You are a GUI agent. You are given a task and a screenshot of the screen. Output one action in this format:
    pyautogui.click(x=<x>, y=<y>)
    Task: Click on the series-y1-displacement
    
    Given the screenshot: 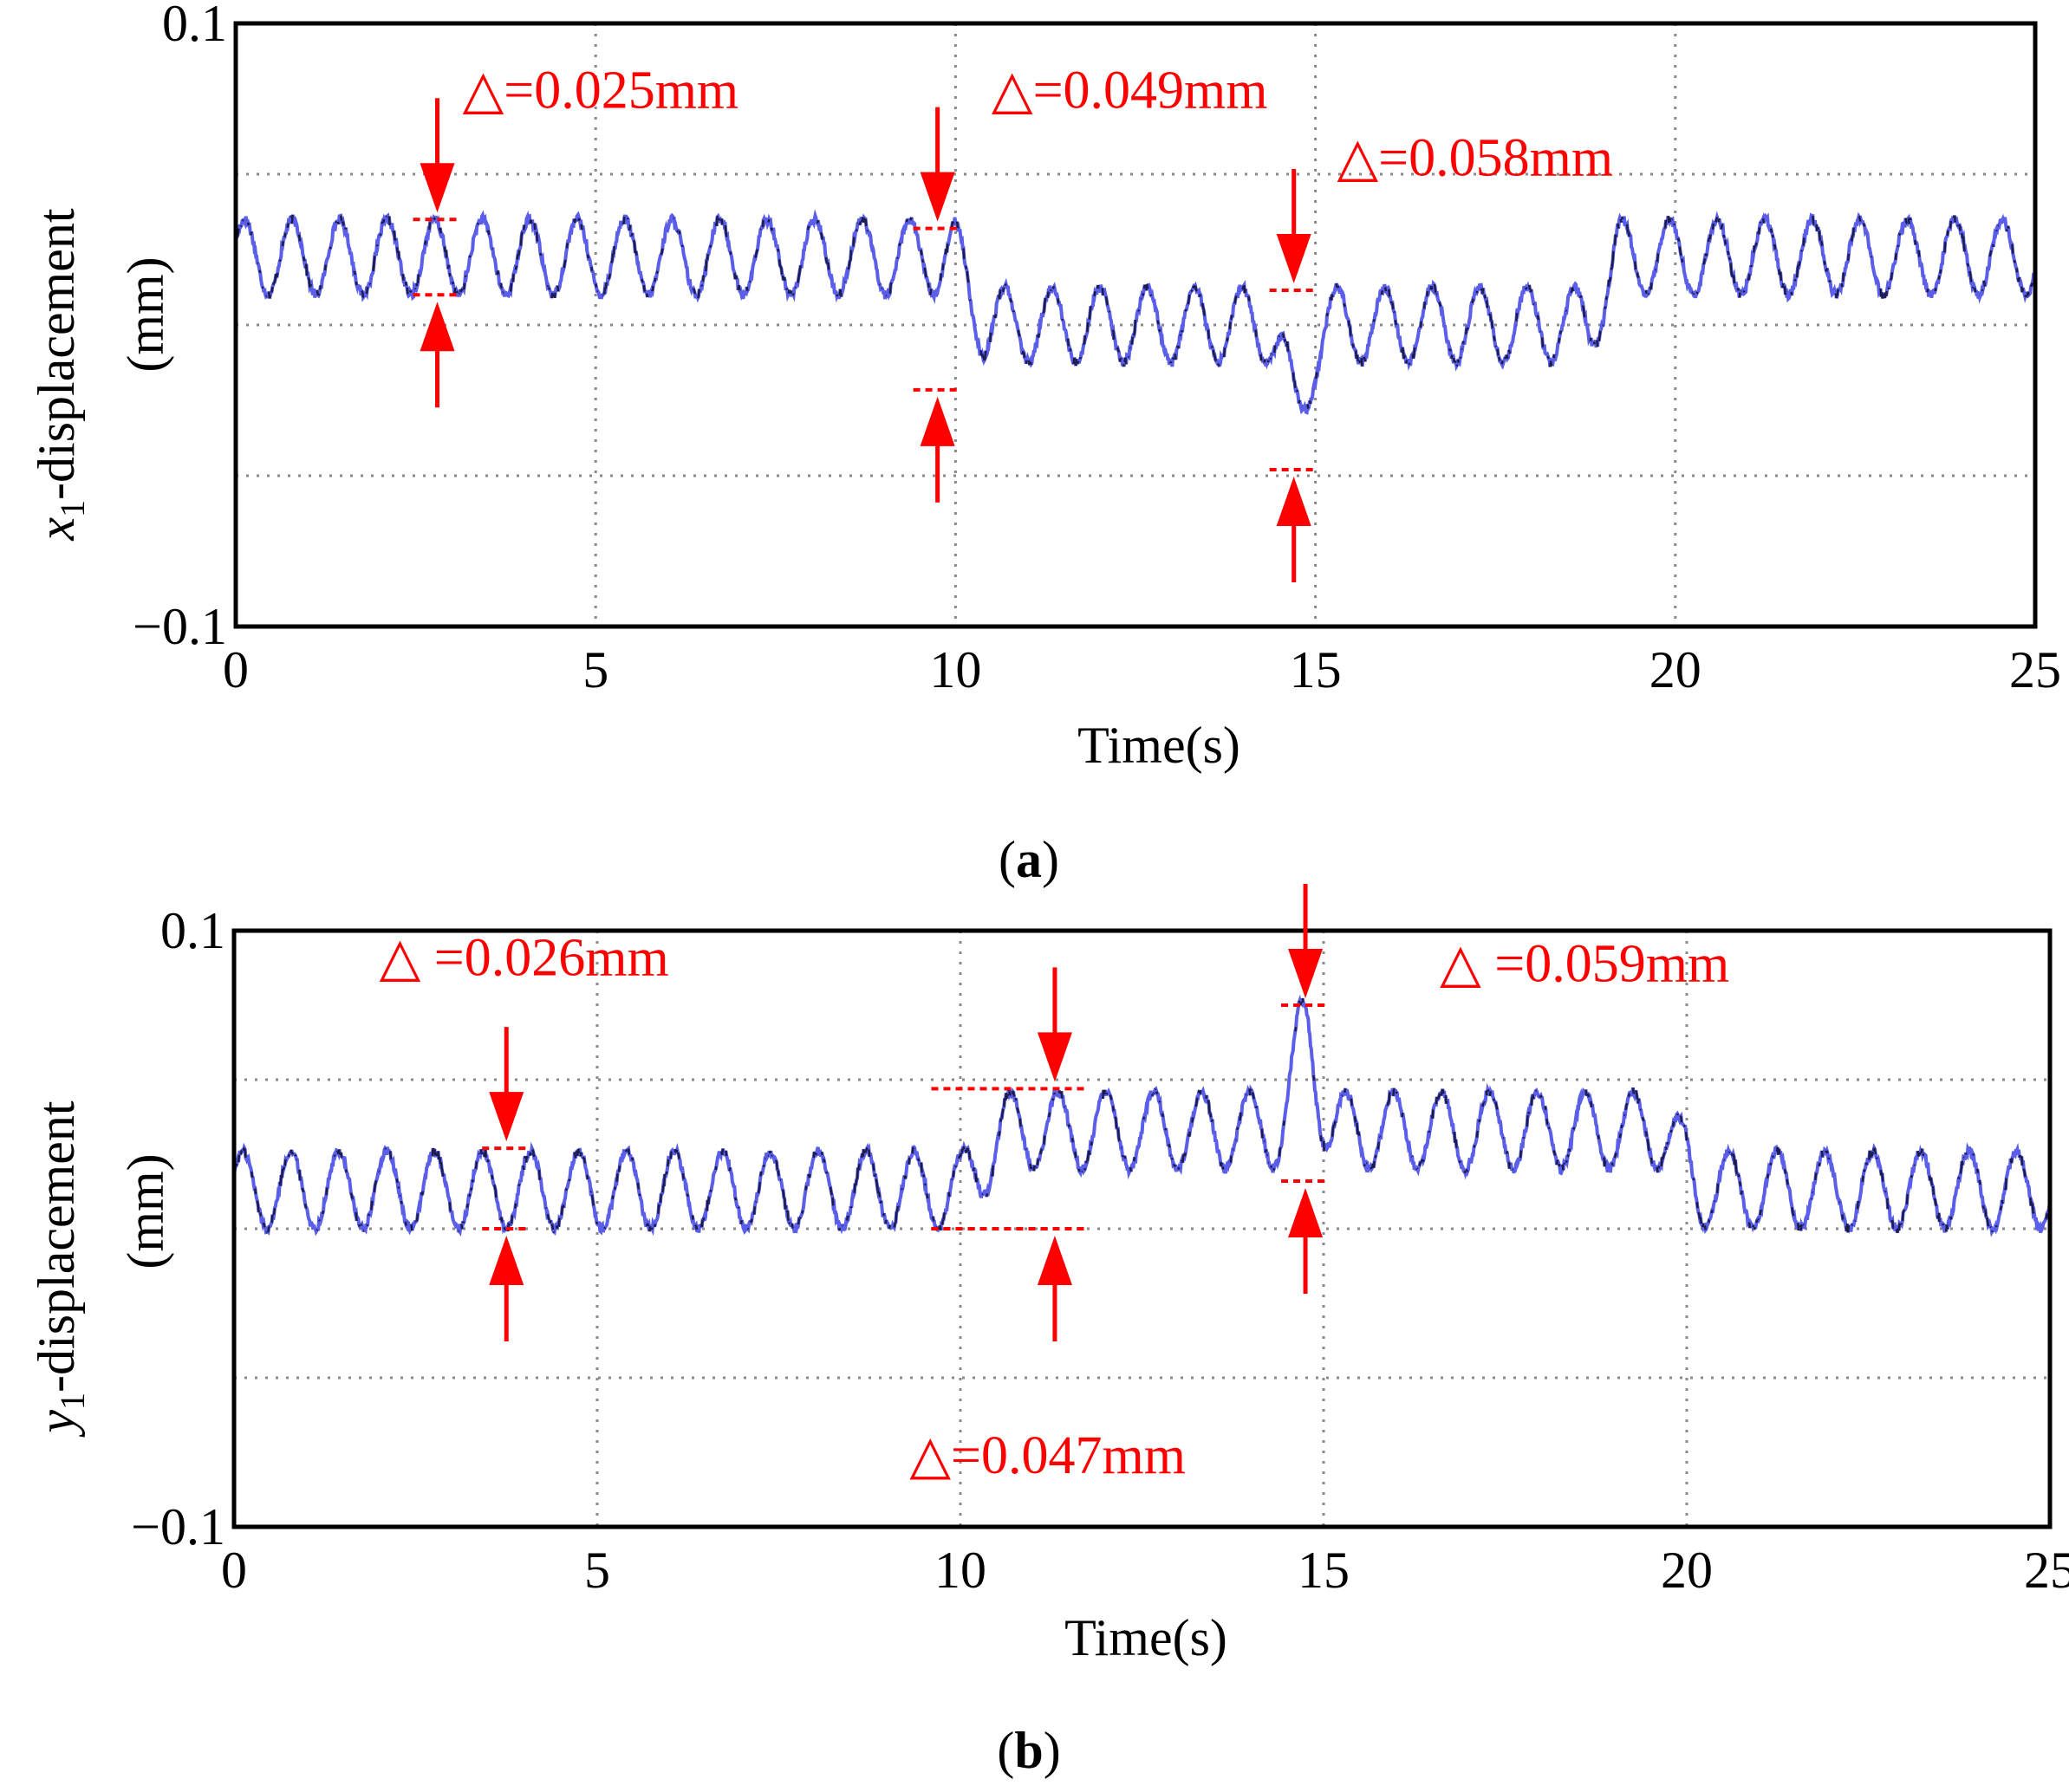 What is the action you would take?
    pyautogui.click(x=1142, y=1115)
    